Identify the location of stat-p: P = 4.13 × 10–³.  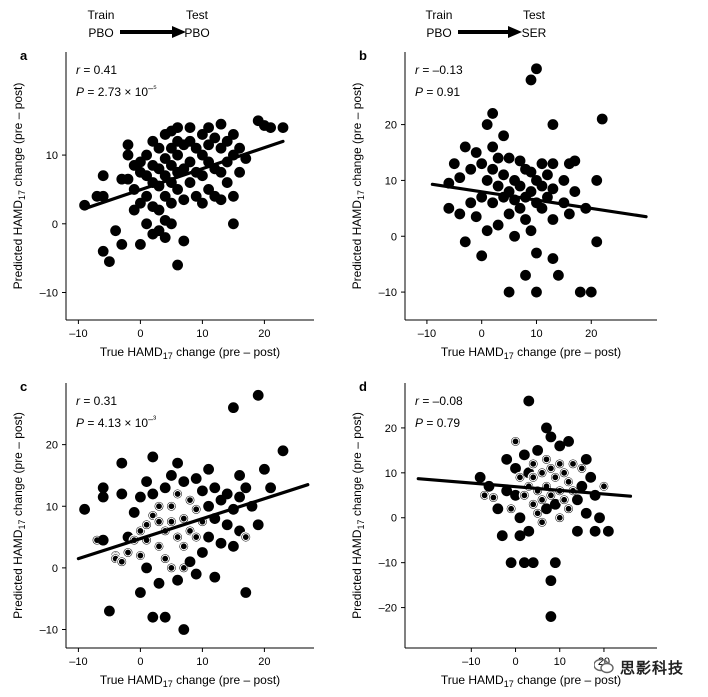
(116, 422).